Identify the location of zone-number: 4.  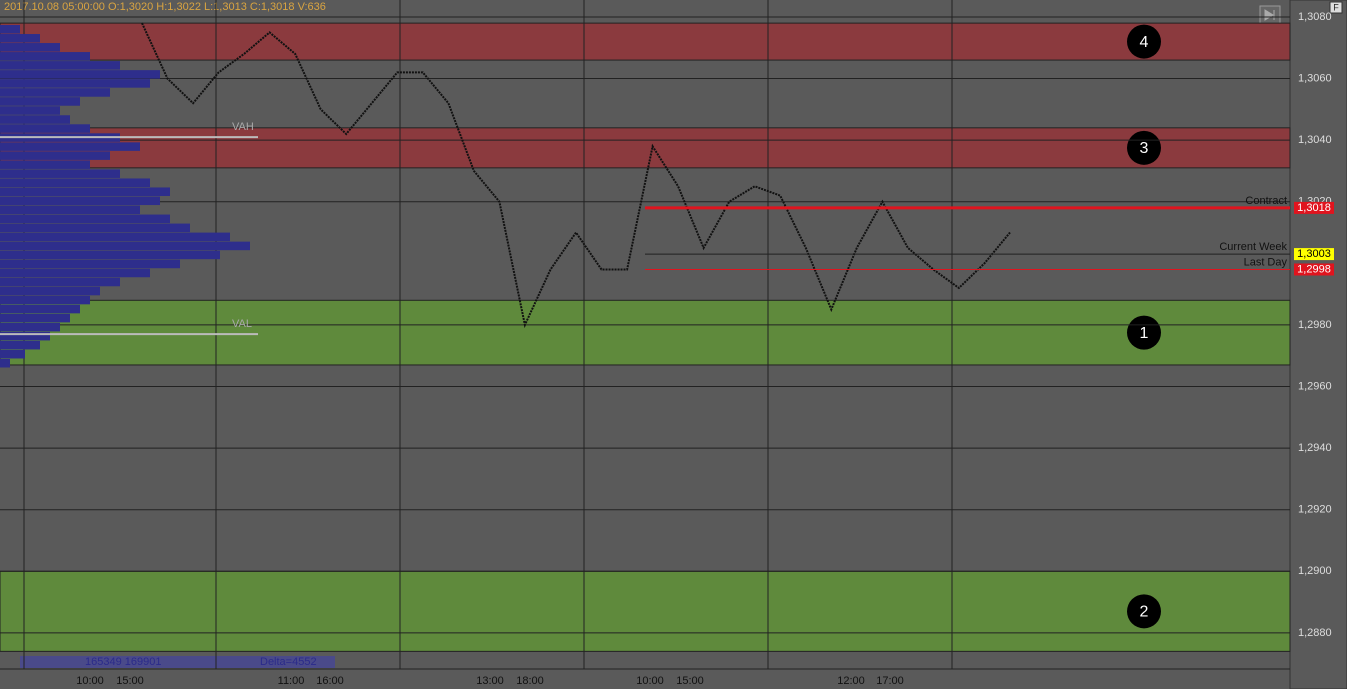
(1144, 42).